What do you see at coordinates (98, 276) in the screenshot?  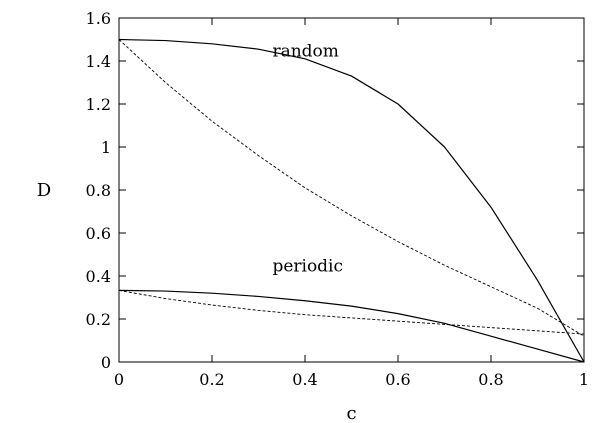 I see `y-tick-label: 0.4` at bounding box center [98, 276].